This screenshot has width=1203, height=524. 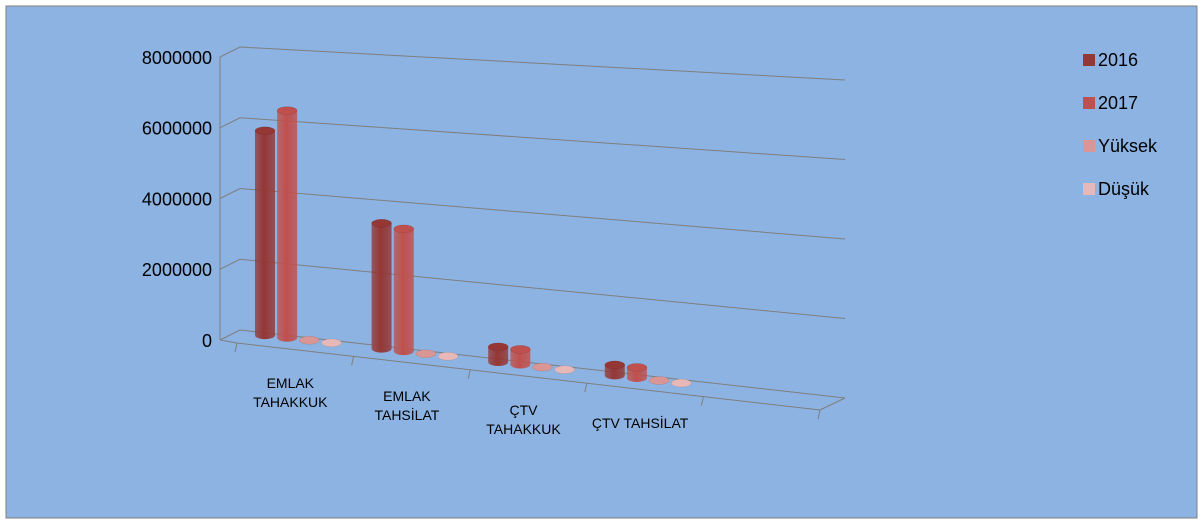 I want to click on y-tick-label: 4000000, so click(x=177, y=199).